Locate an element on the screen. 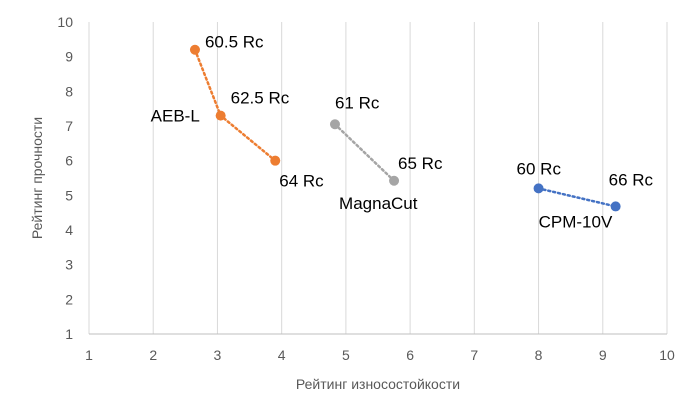 The width and height of the screenshot is (700, 419). y-tick-label: 7 is located at coordinates (69, 126).